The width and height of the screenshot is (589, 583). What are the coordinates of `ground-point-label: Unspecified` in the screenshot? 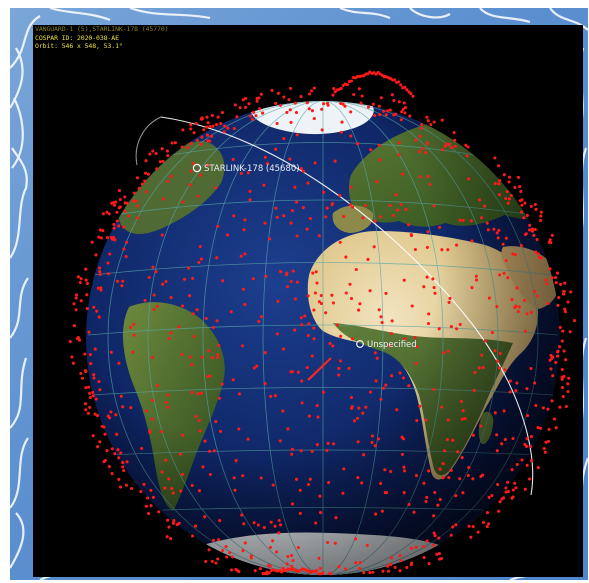 It's located at (392, 345).